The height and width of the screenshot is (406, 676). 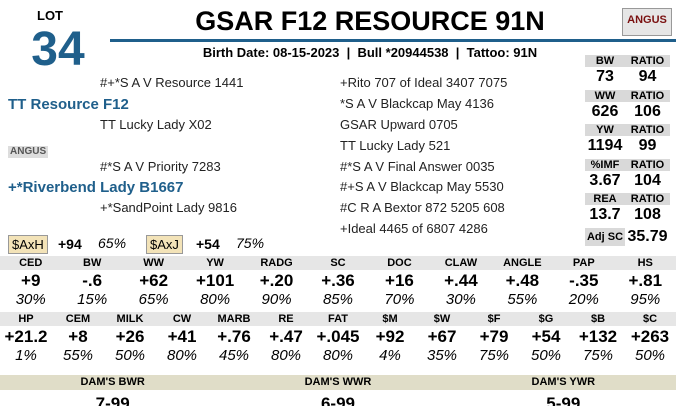 What do you see at coordinates (395, 145) in the screenshot?
I see `pedigree-name: TT Lucky Lady 521` at bounding box center [395, 145].